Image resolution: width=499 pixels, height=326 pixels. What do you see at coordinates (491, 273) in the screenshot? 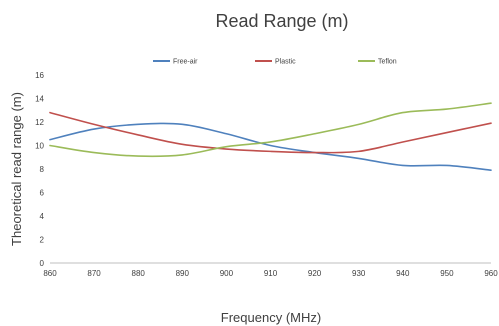
I see `x-tick-label: 960` at bounding box center [491, 273].